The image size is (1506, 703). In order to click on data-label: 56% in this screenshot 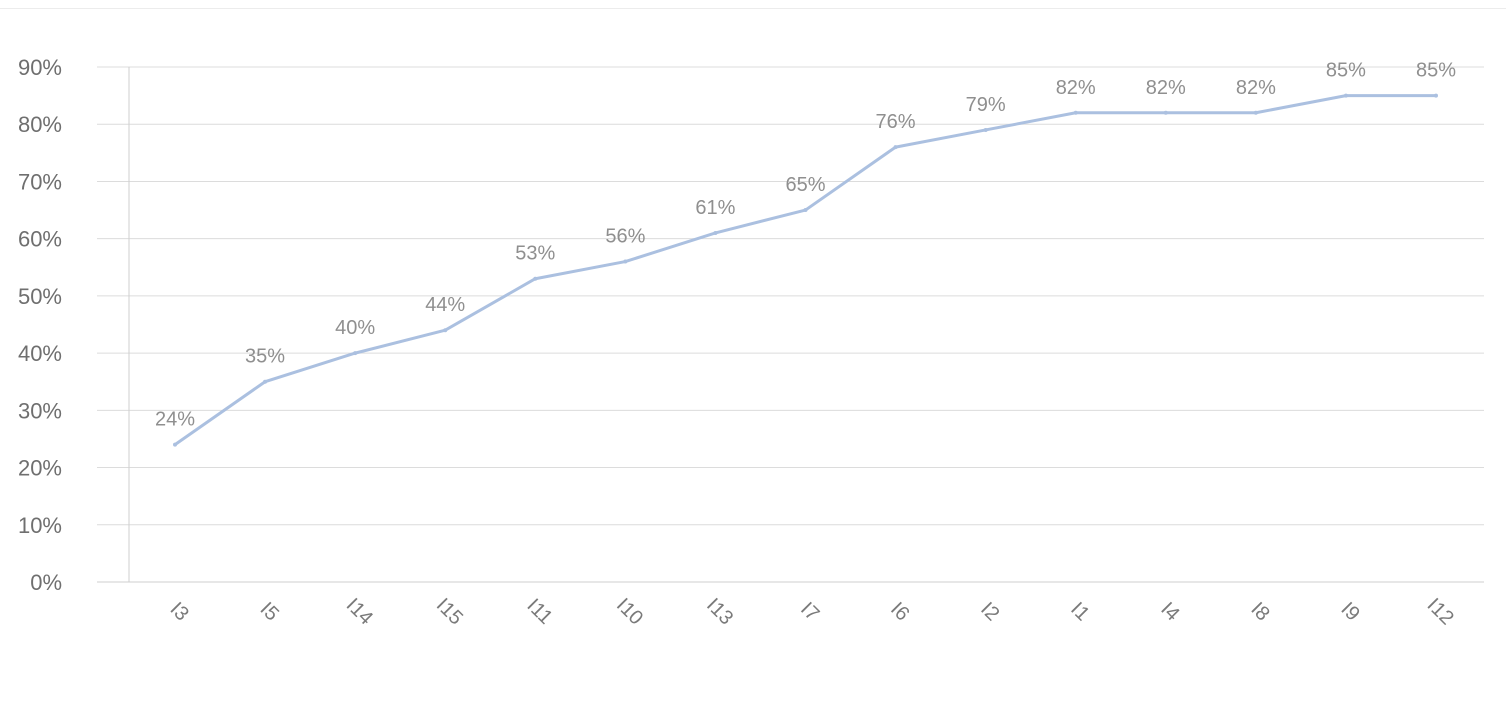, I will do `click(625, 237)`.